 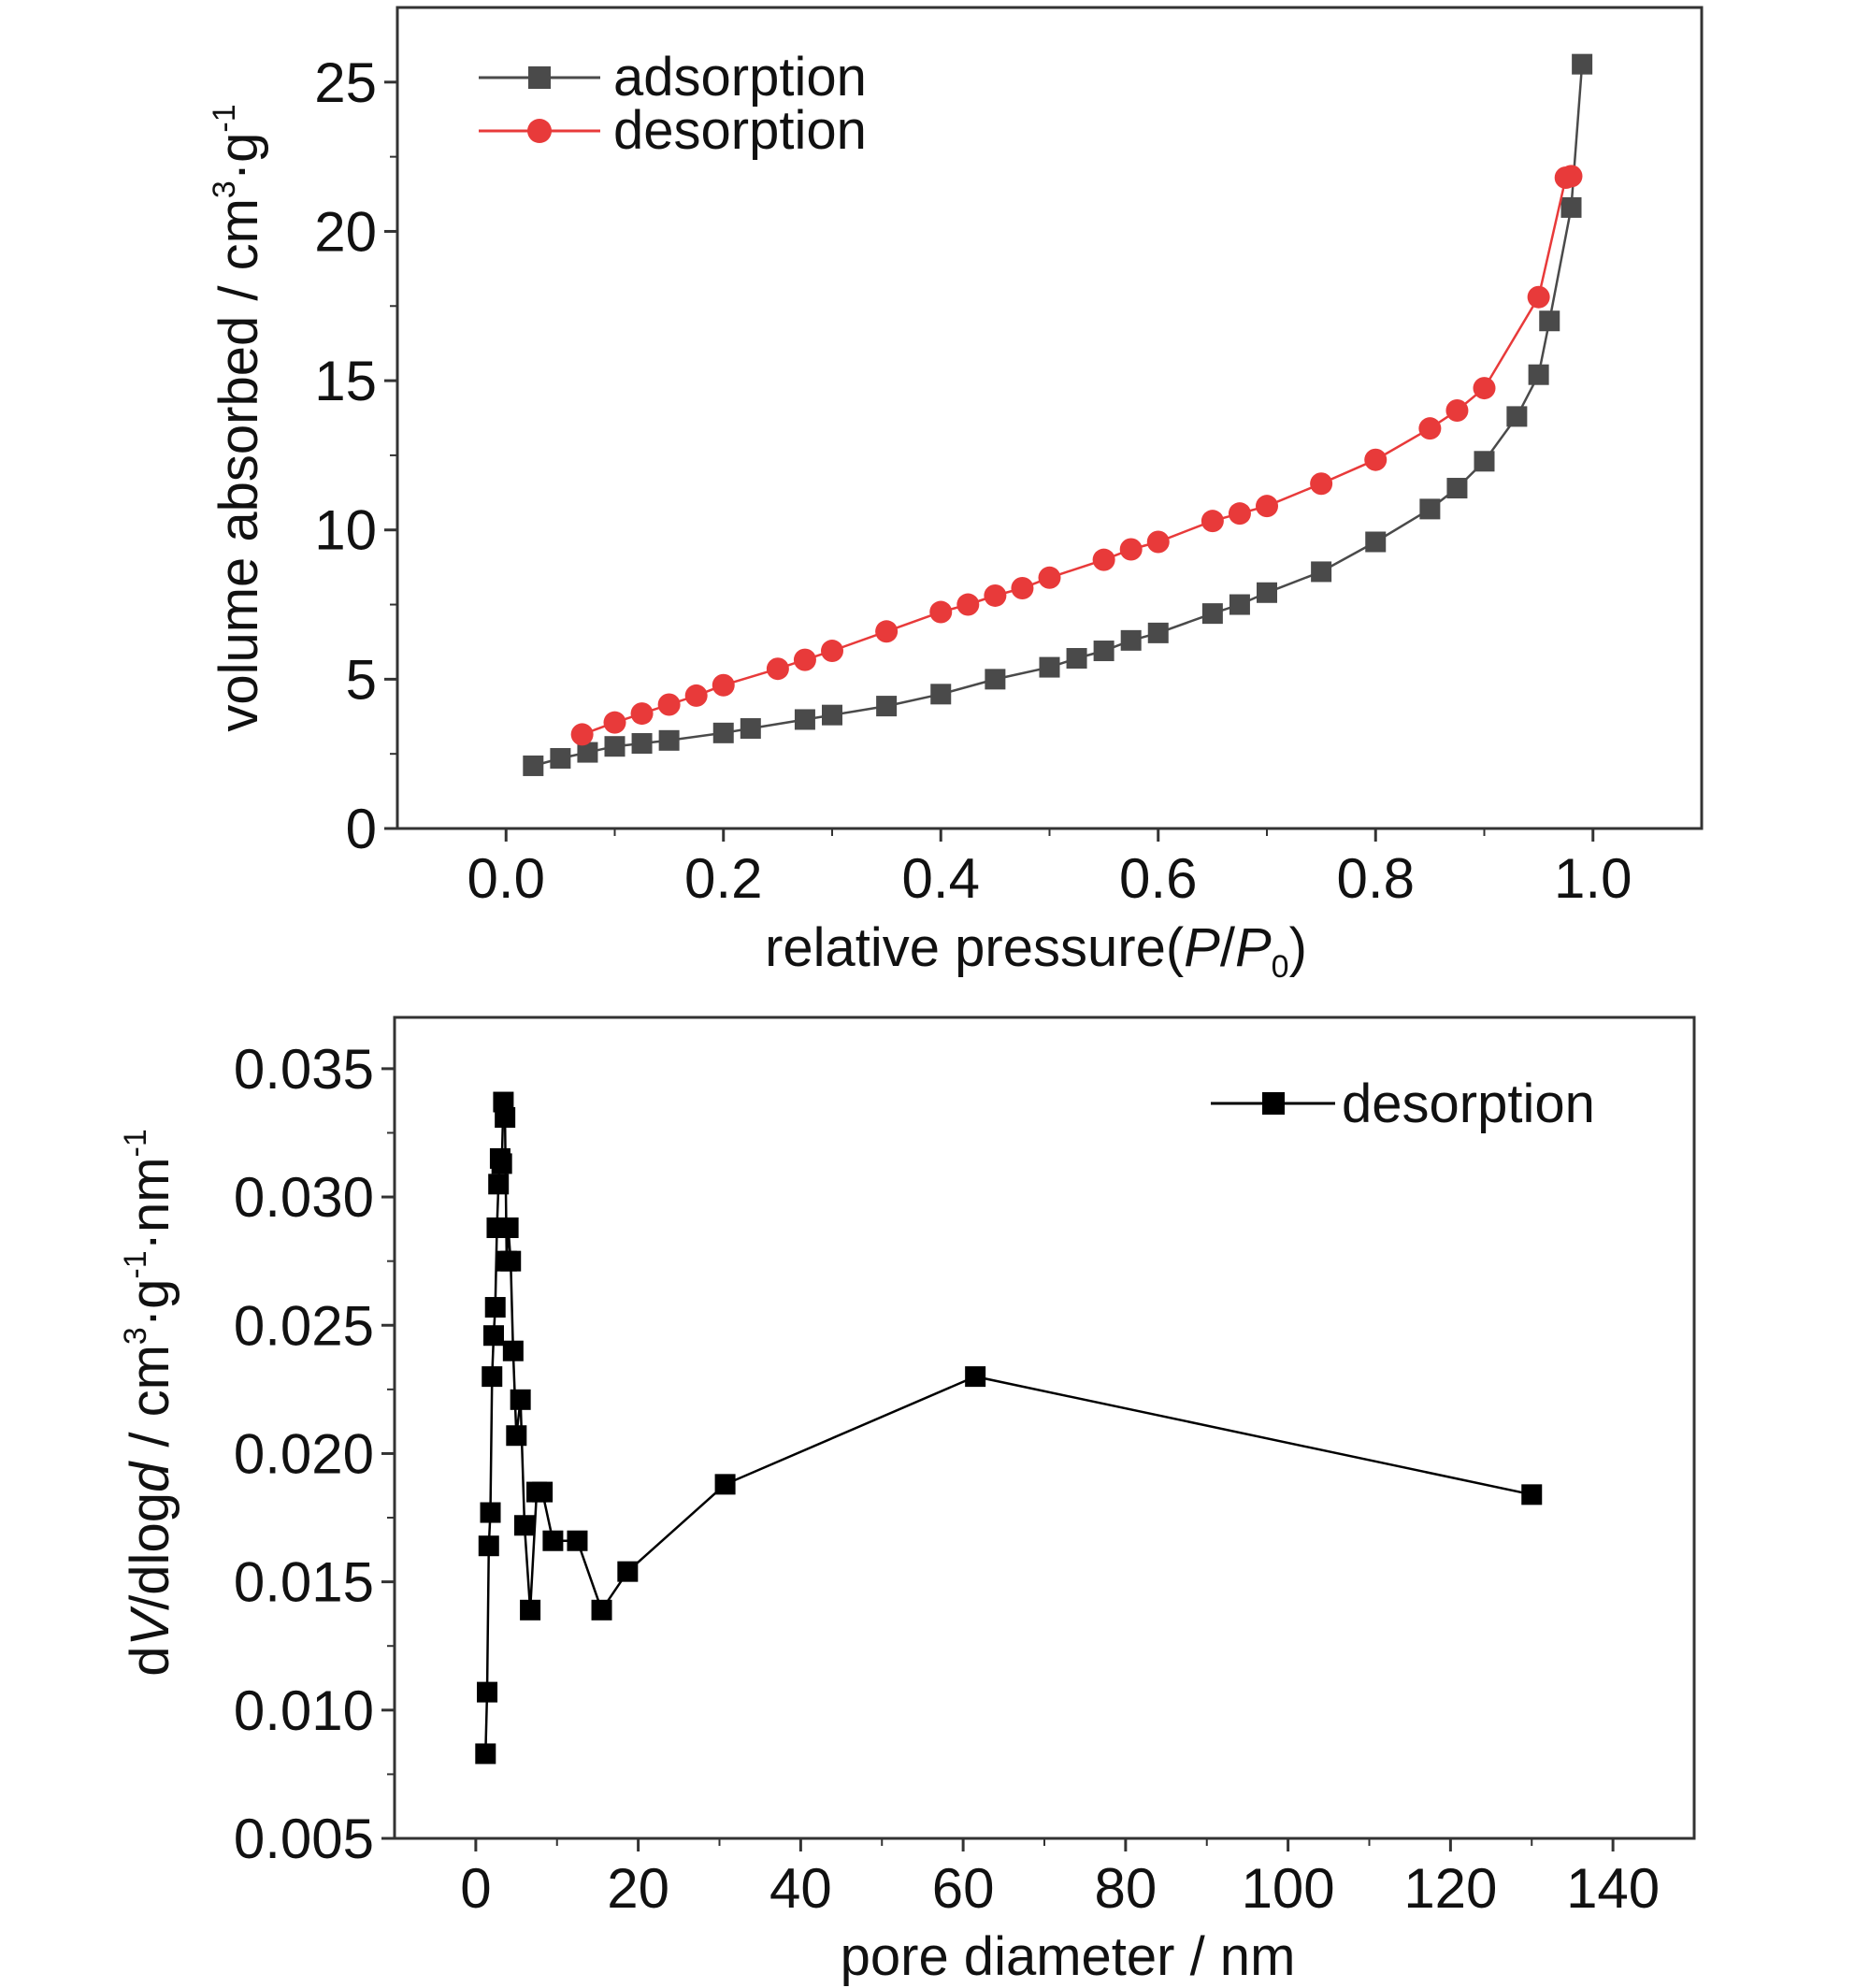 What do you see at coordinates (475, 1889) in the screenshot?
I see `pore-x-tick-label: 0` at bounding box center [475, 1889].